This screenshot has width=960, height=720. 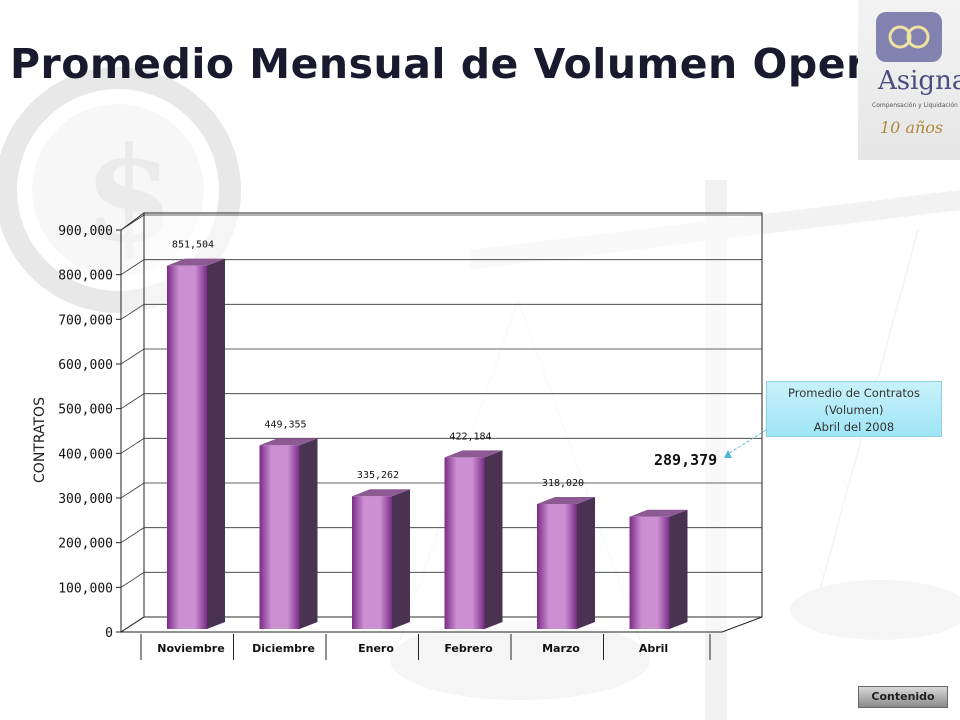 What do you see at coordinates (653, 648) in the screenshot?
I see `x-tick-label: Abril` at bounding box center [653, 648].